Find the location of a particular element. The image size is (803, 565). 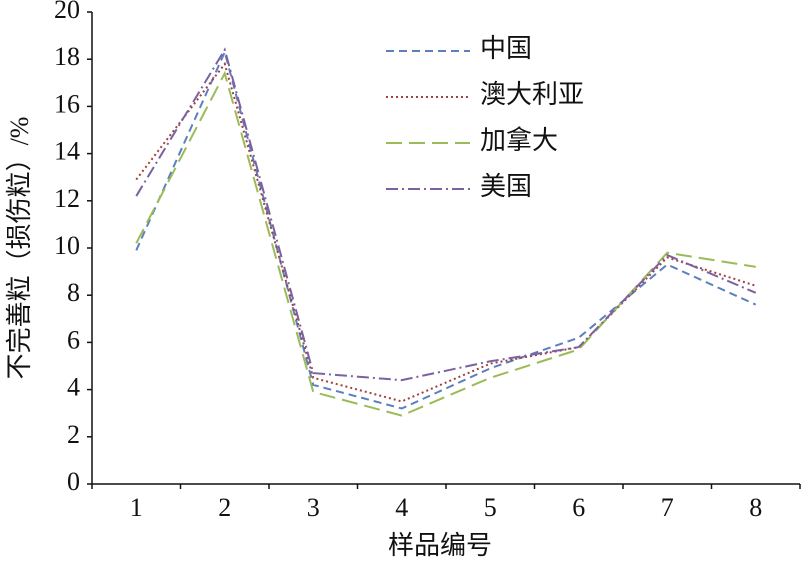

x-tick-label: 3 is located at coordinates (313, 507).